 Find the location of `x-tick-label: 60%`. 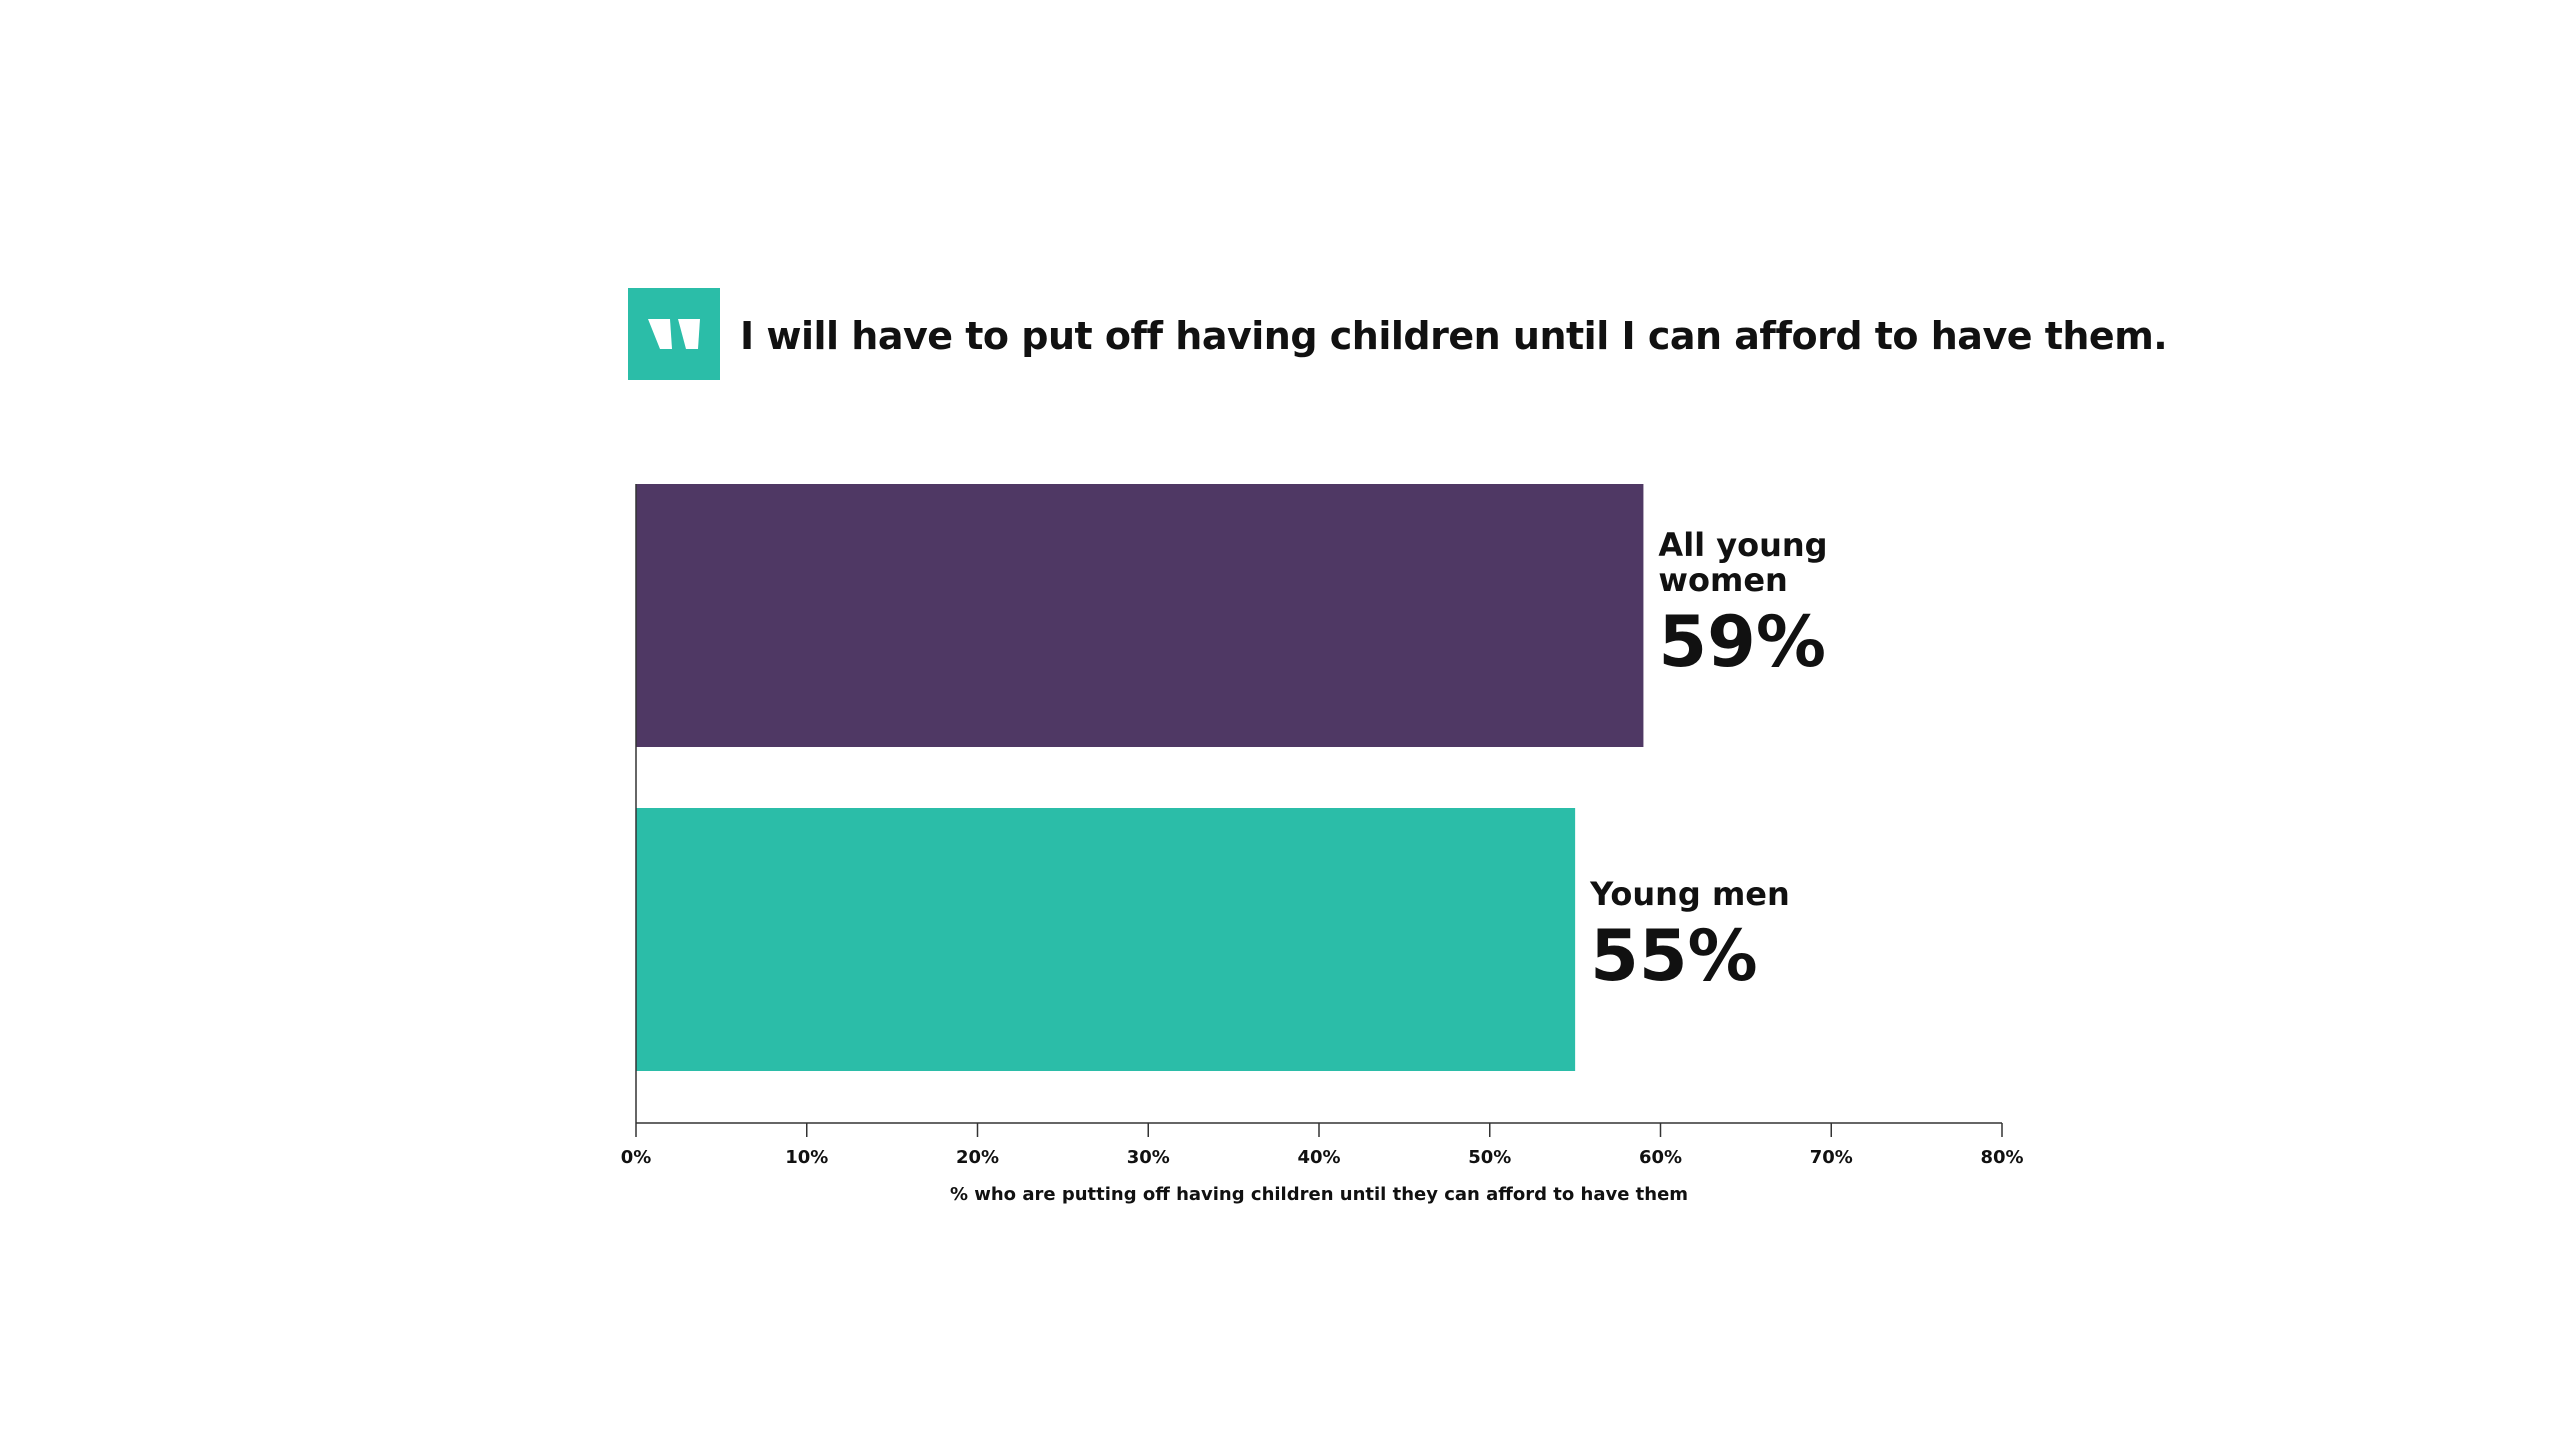

x-tick-label: 60% is located at coordinates (1660, 1157).